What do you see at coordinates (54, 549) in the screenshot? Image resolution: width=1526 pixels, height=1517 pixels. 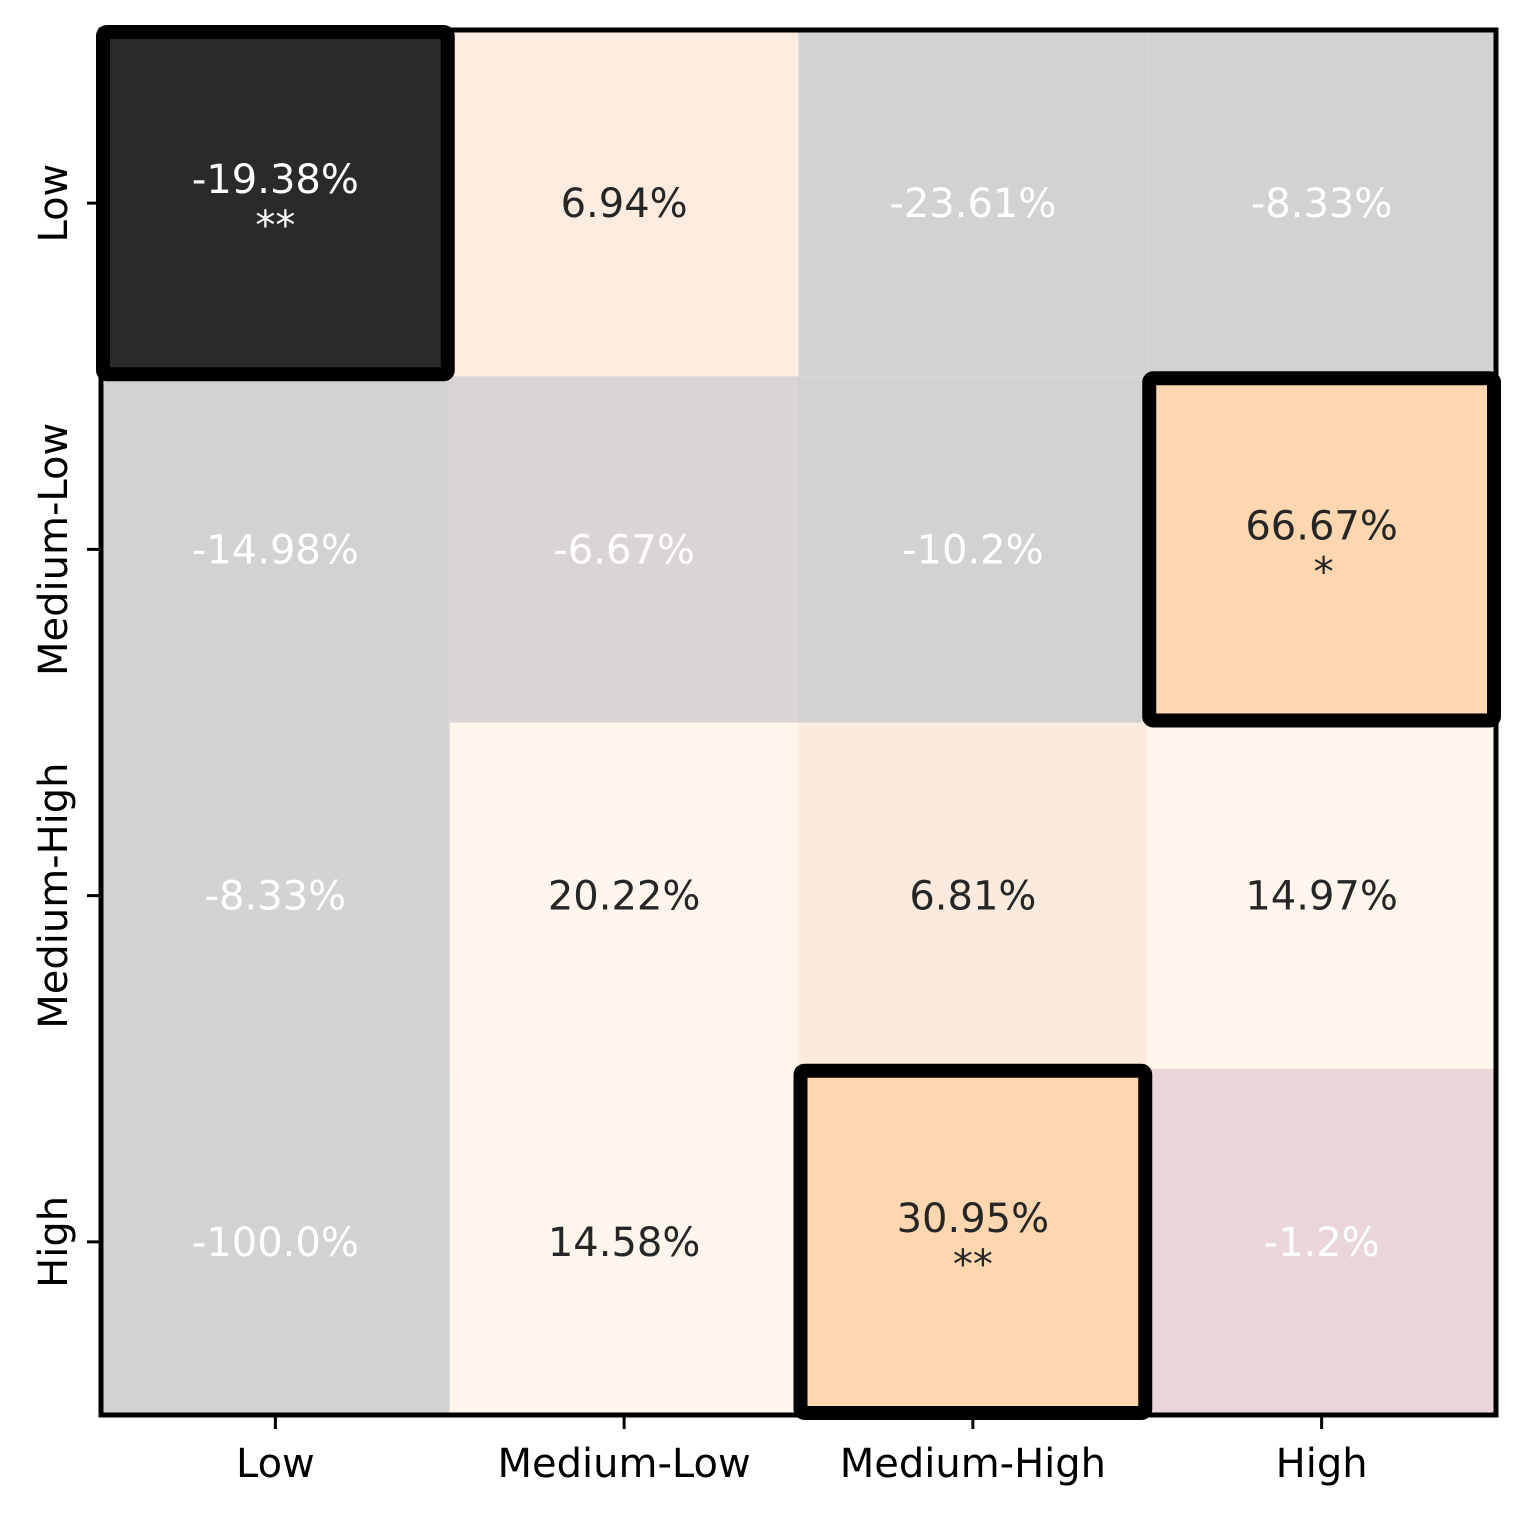 I see `y-tick-label: Medium-Low` at bounding box center [54, 549].